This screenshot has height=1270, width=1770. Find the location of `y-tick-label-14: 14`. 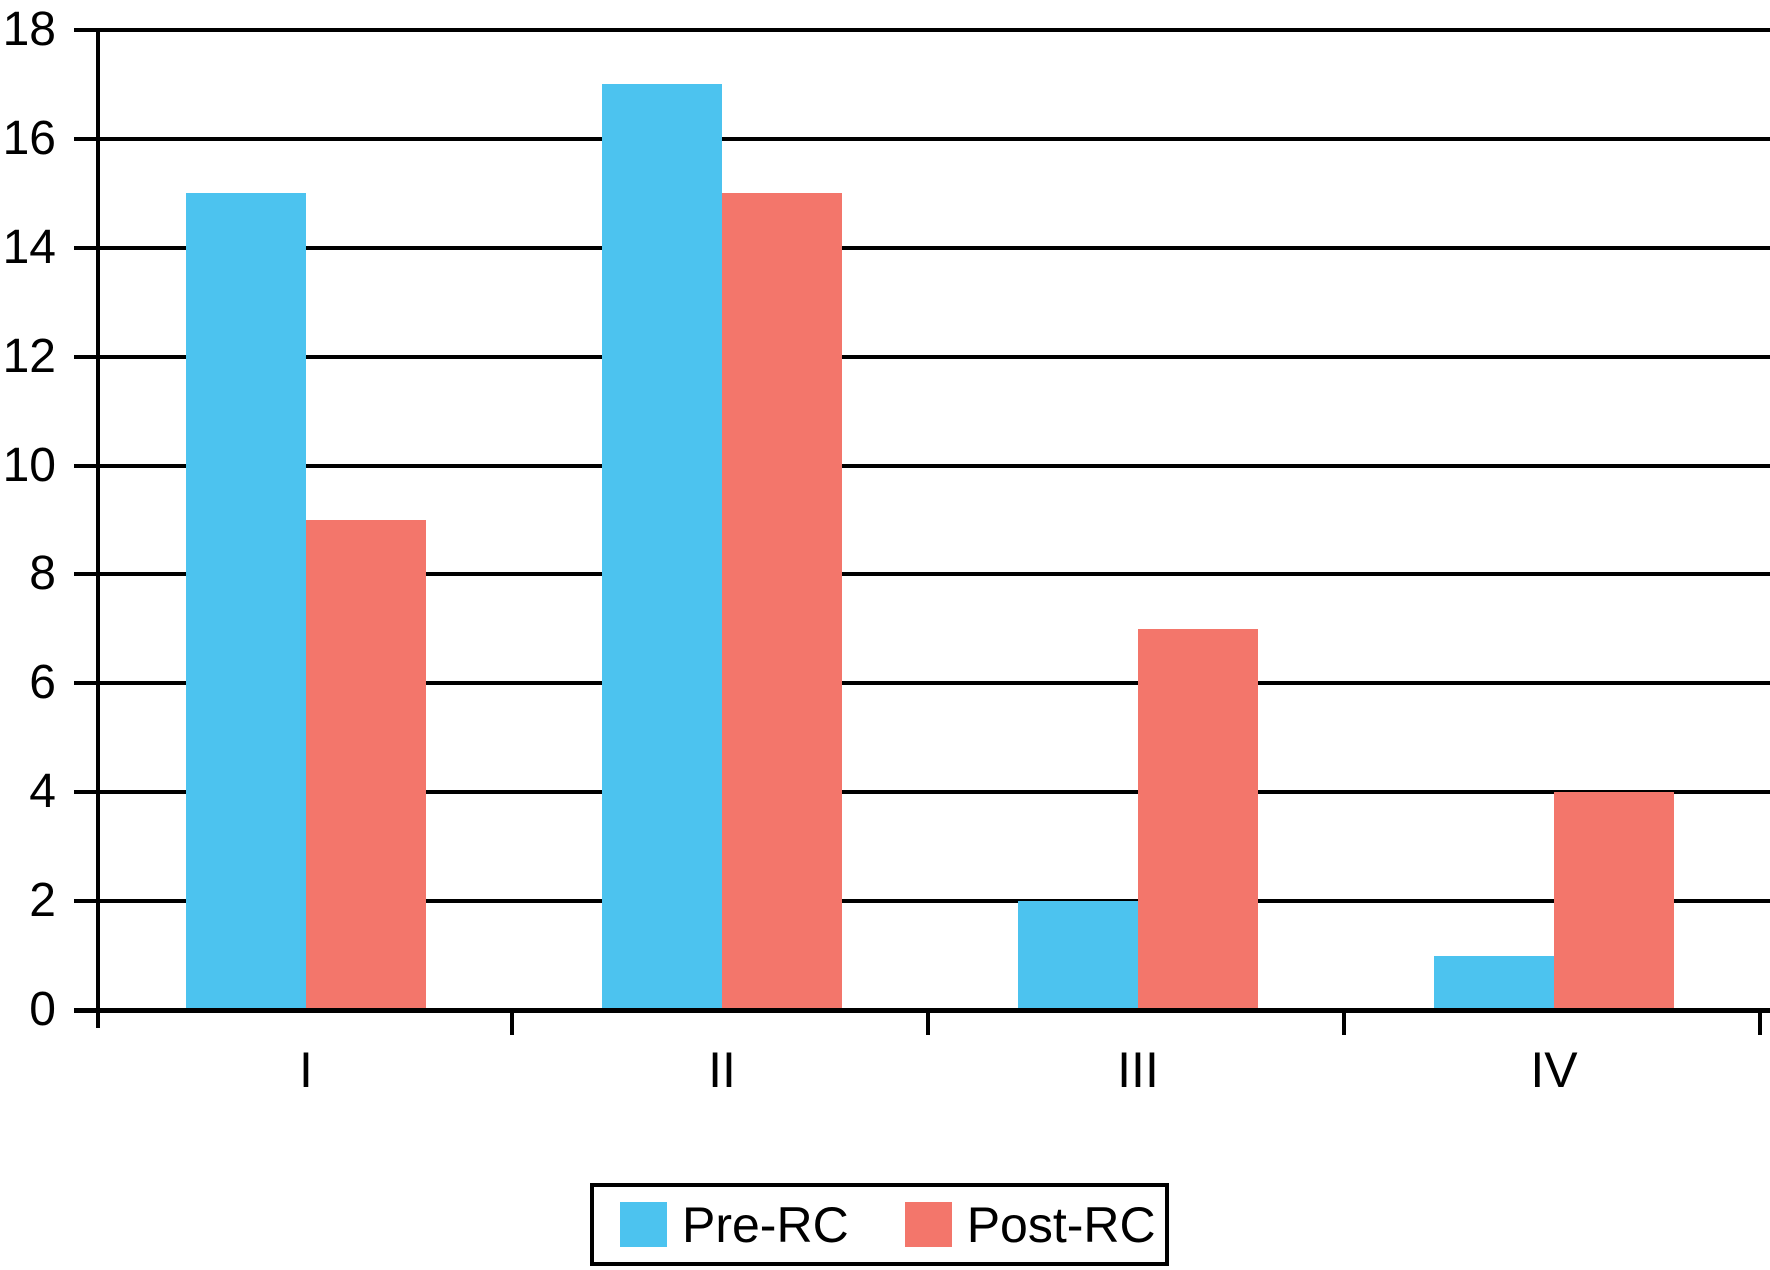

y-tick-label-14: 14 is located at coordinates (29, 247).